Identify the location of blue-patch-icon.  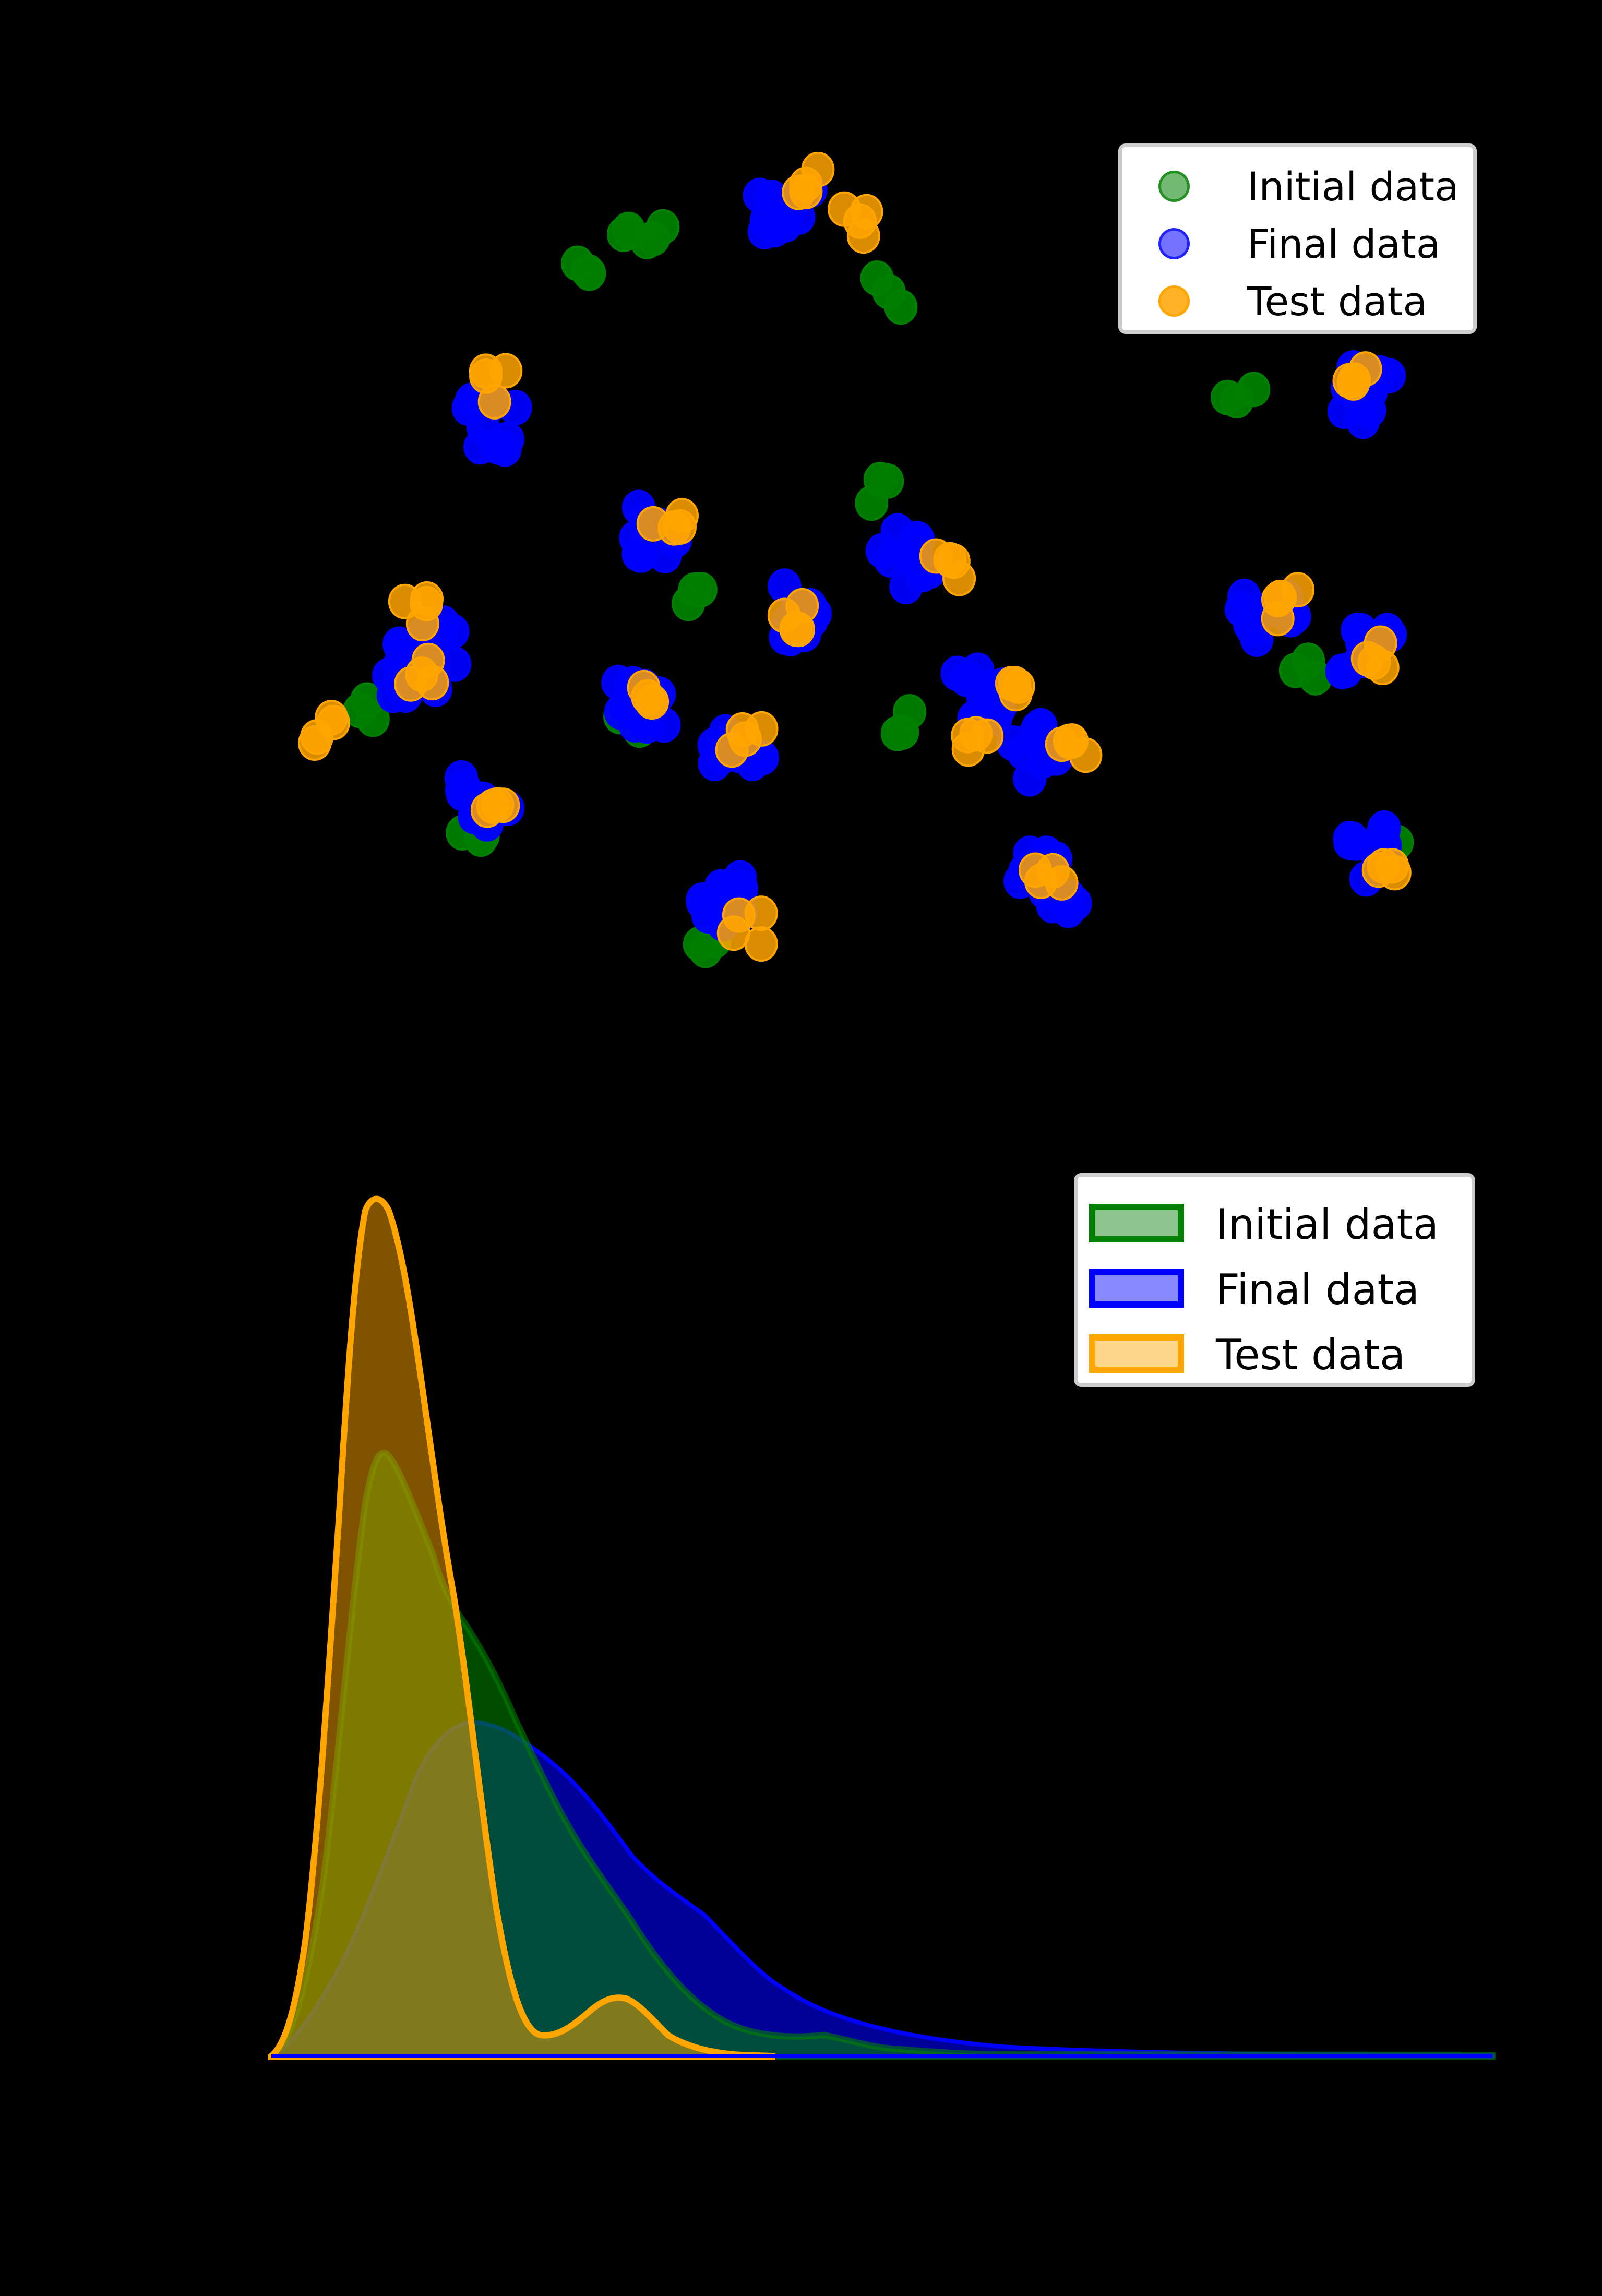
(1137, 1288).